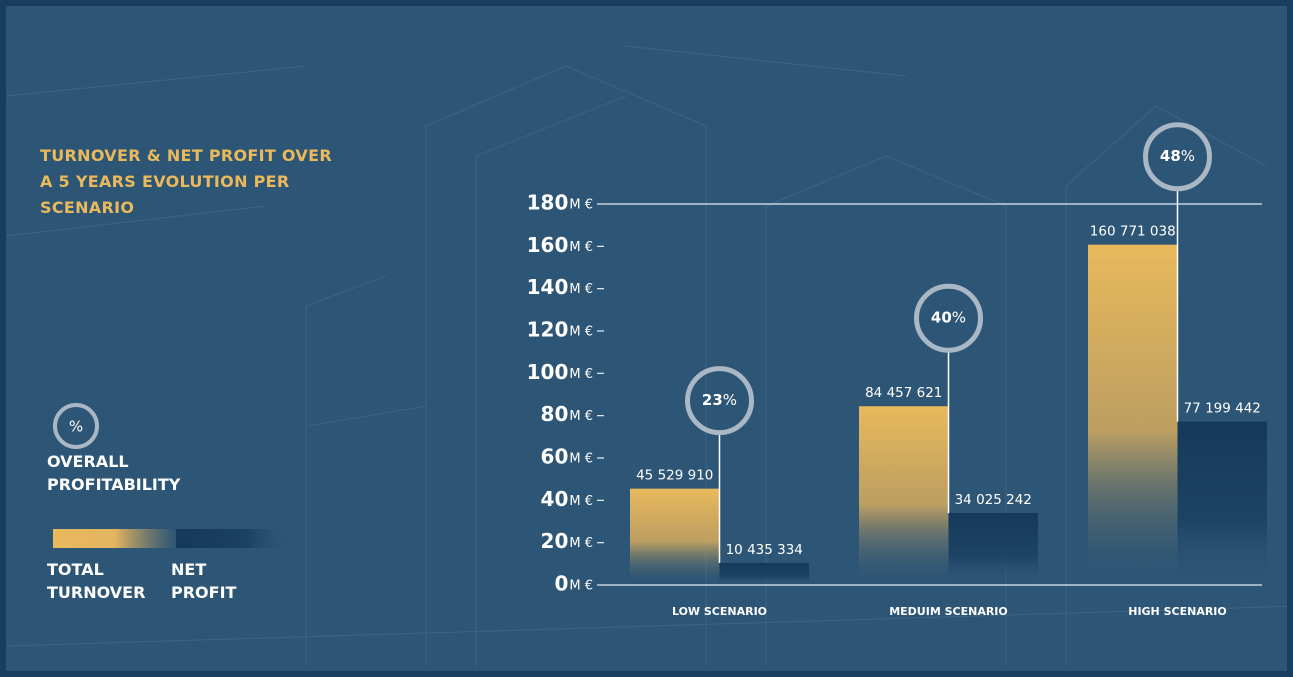 Image resolution: width=1293 pixels, height=677 pixels. What do you see at coordinates (1170, 156) in the screenshot?
I see `profitability-value: 48` at bounding box center [1170, 156].